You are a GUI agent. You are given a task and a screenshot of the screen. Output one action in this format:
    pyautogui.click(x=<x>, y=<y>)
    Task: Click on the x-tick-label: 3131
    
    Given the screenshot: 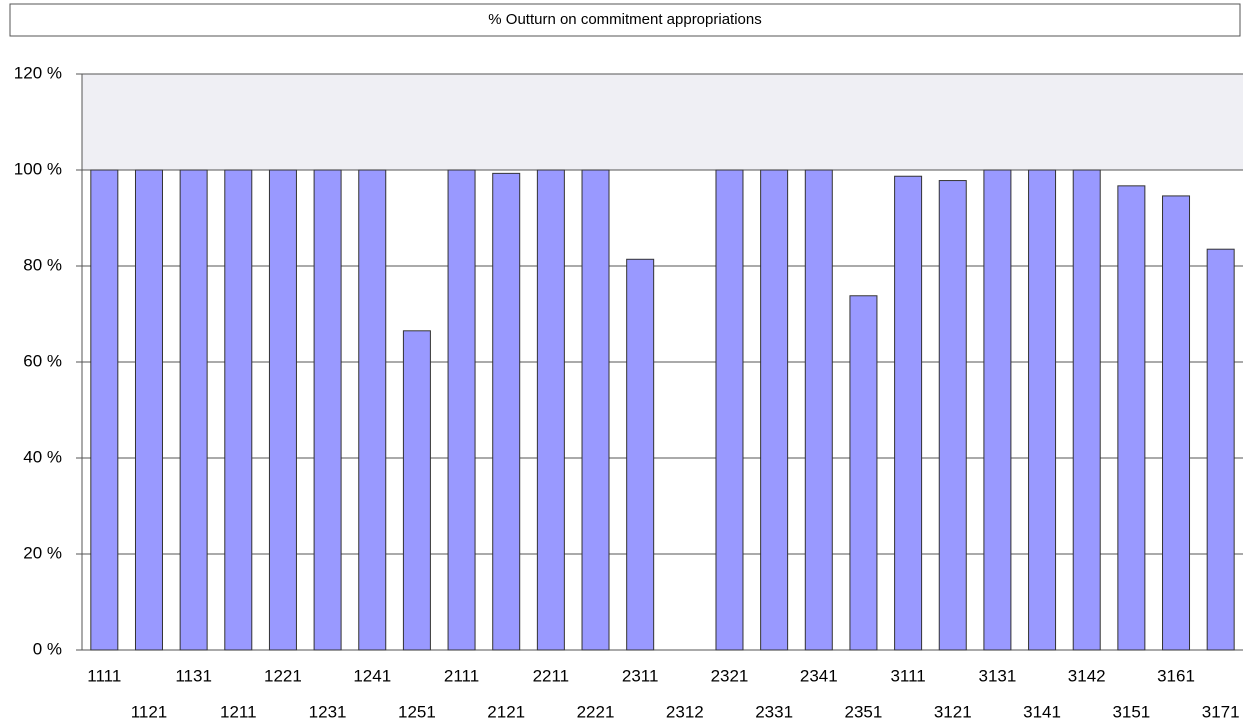 What is the action you would take?
    pyautogui.click(x=997, y=675)
    